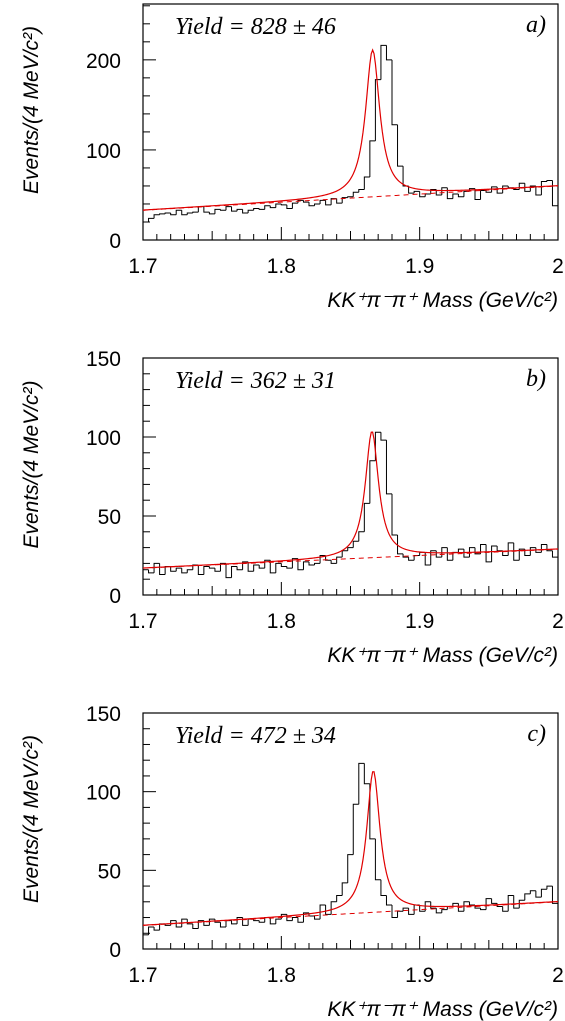 This screenshot has height=1021, width=565. Describe the element at coordinates (281, 266) in the screenshot. I see `x-tick-label: 1.8` at that location.